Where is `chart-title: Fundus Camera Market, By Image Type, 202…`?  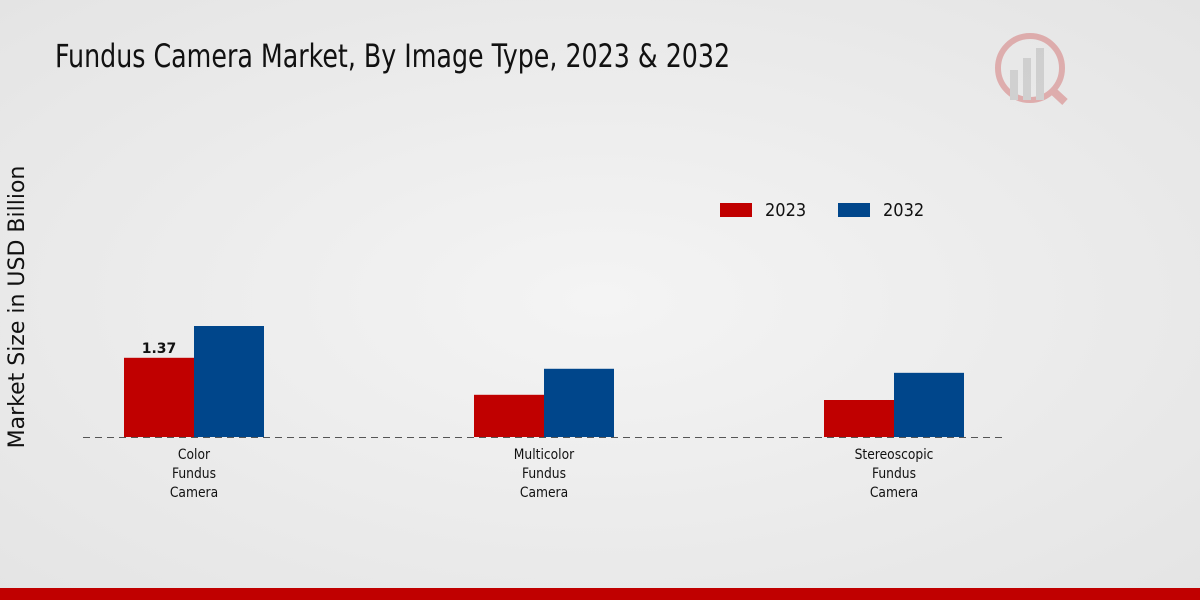 chart-title: Fundus Camera Market, By Image Type, 202… is located at coordinates (392, 56).